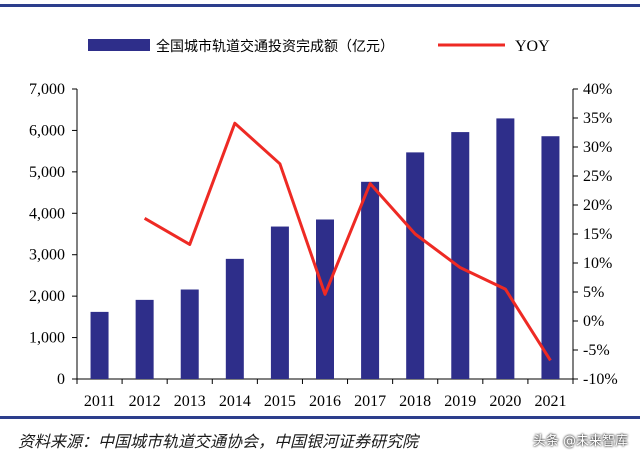  I want to click on y-right-tick-label: 15%, so click(597, 234).